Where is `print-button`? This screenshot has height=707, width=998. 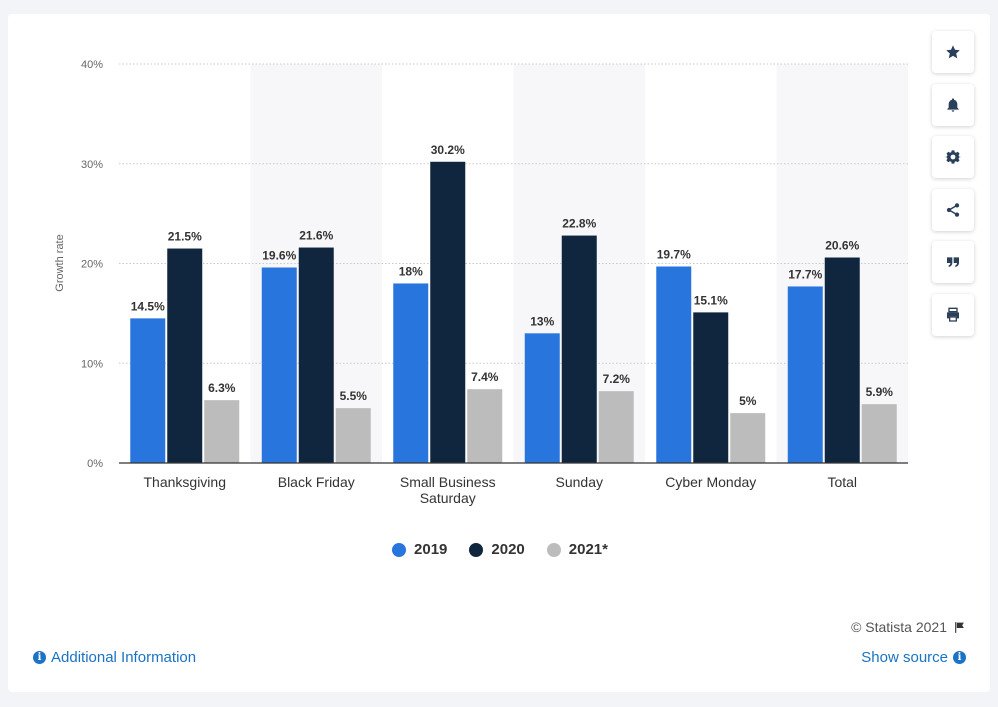 print-button is located at coordinates (953, 315).